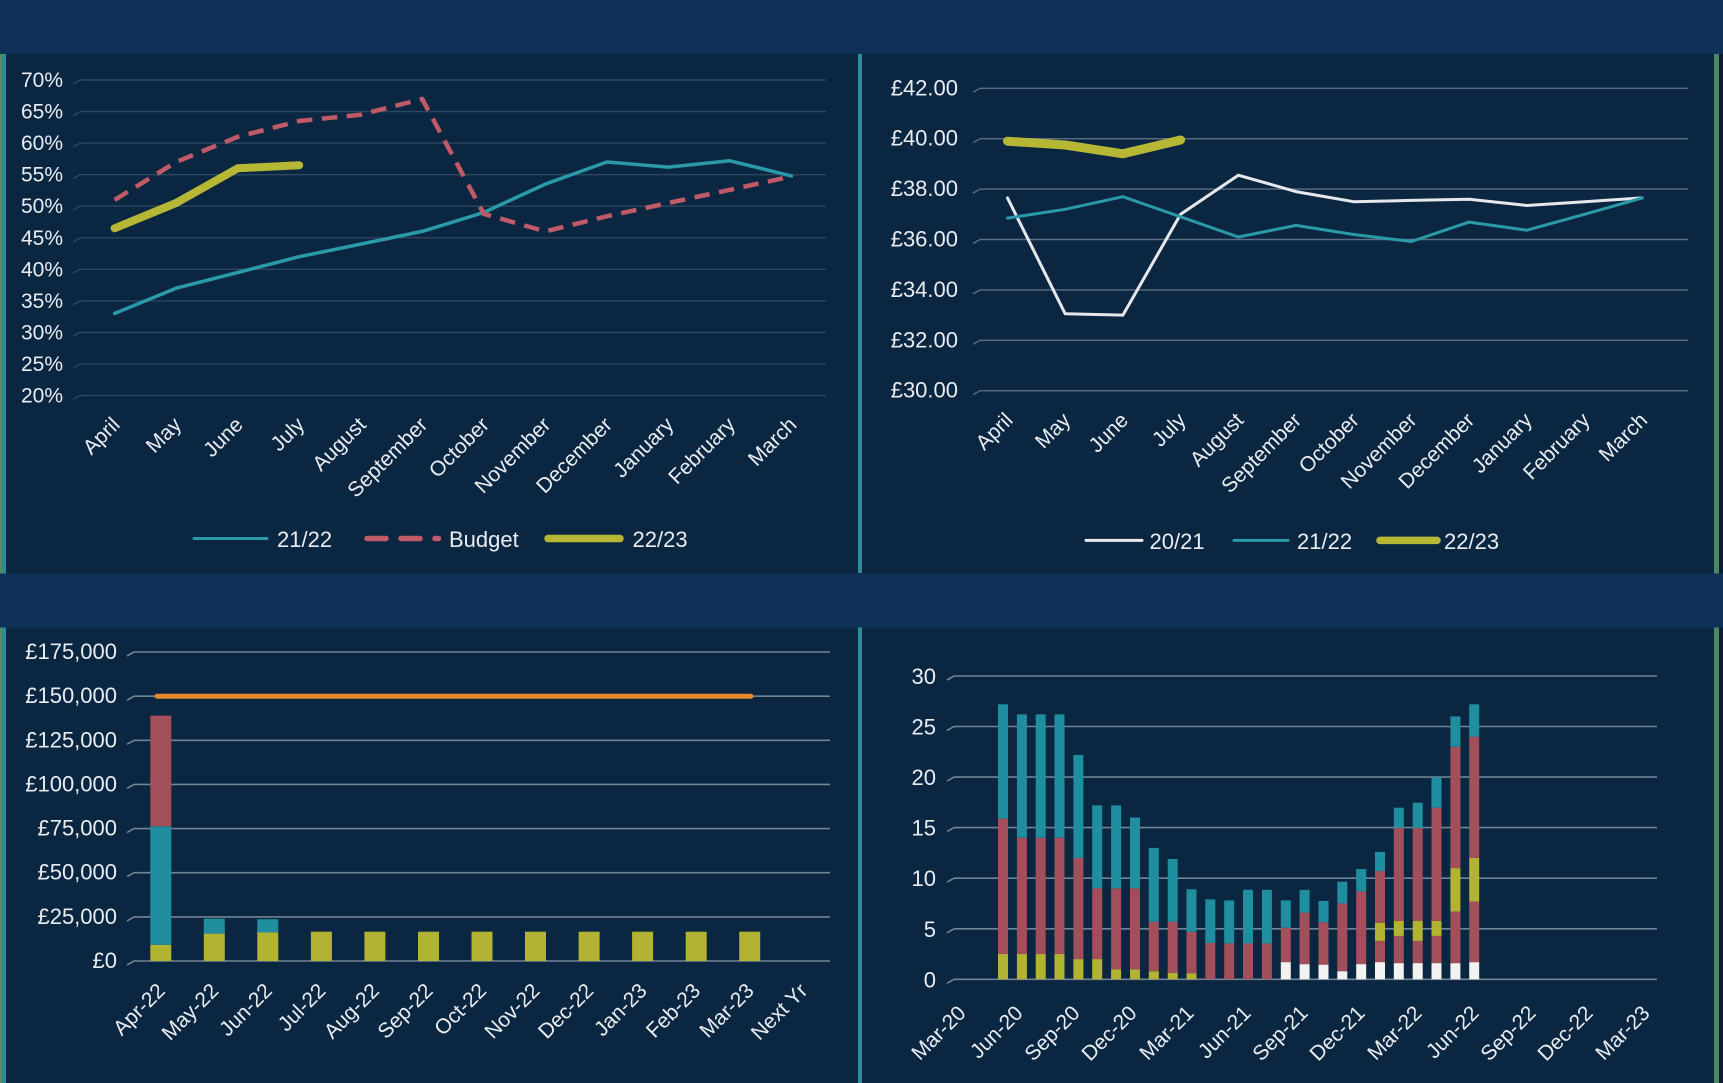 The height and width of the screenshot is (1083, 1723). I want to click on svg-text: 0, so click(930, 979).